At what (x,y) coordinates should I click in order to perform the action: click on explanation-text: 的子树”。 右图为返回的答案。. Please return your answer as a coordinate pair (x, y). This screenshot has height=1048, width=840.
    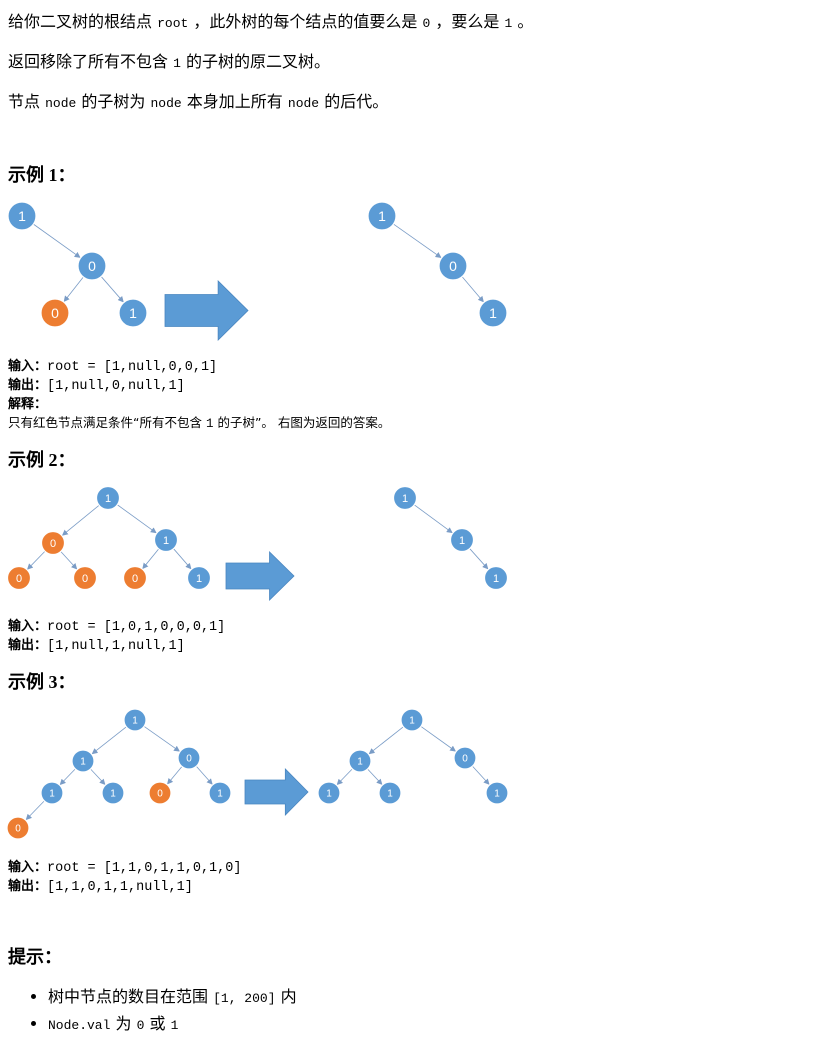
    Looking at the image, I should click on (302, 422).